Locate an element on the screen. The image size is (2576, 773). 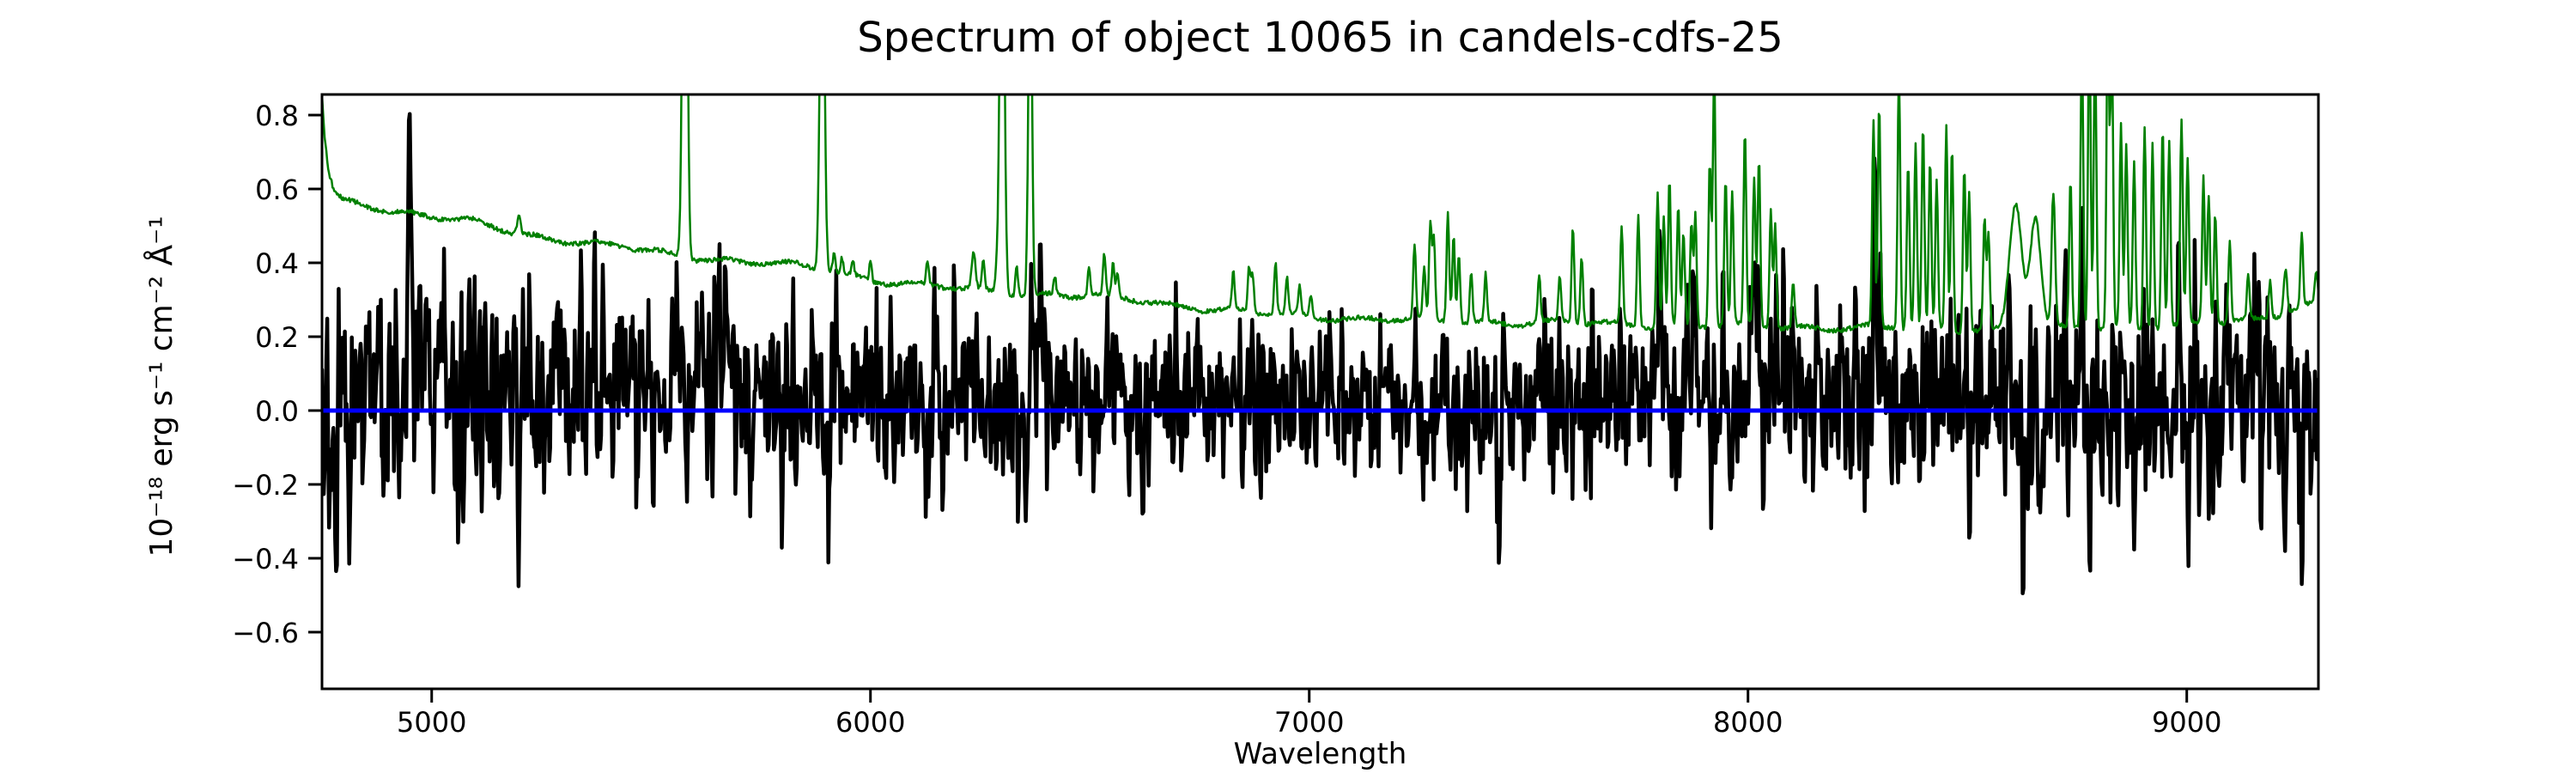
x-tick-label: 8000 is located at coordinates (1748, 722).